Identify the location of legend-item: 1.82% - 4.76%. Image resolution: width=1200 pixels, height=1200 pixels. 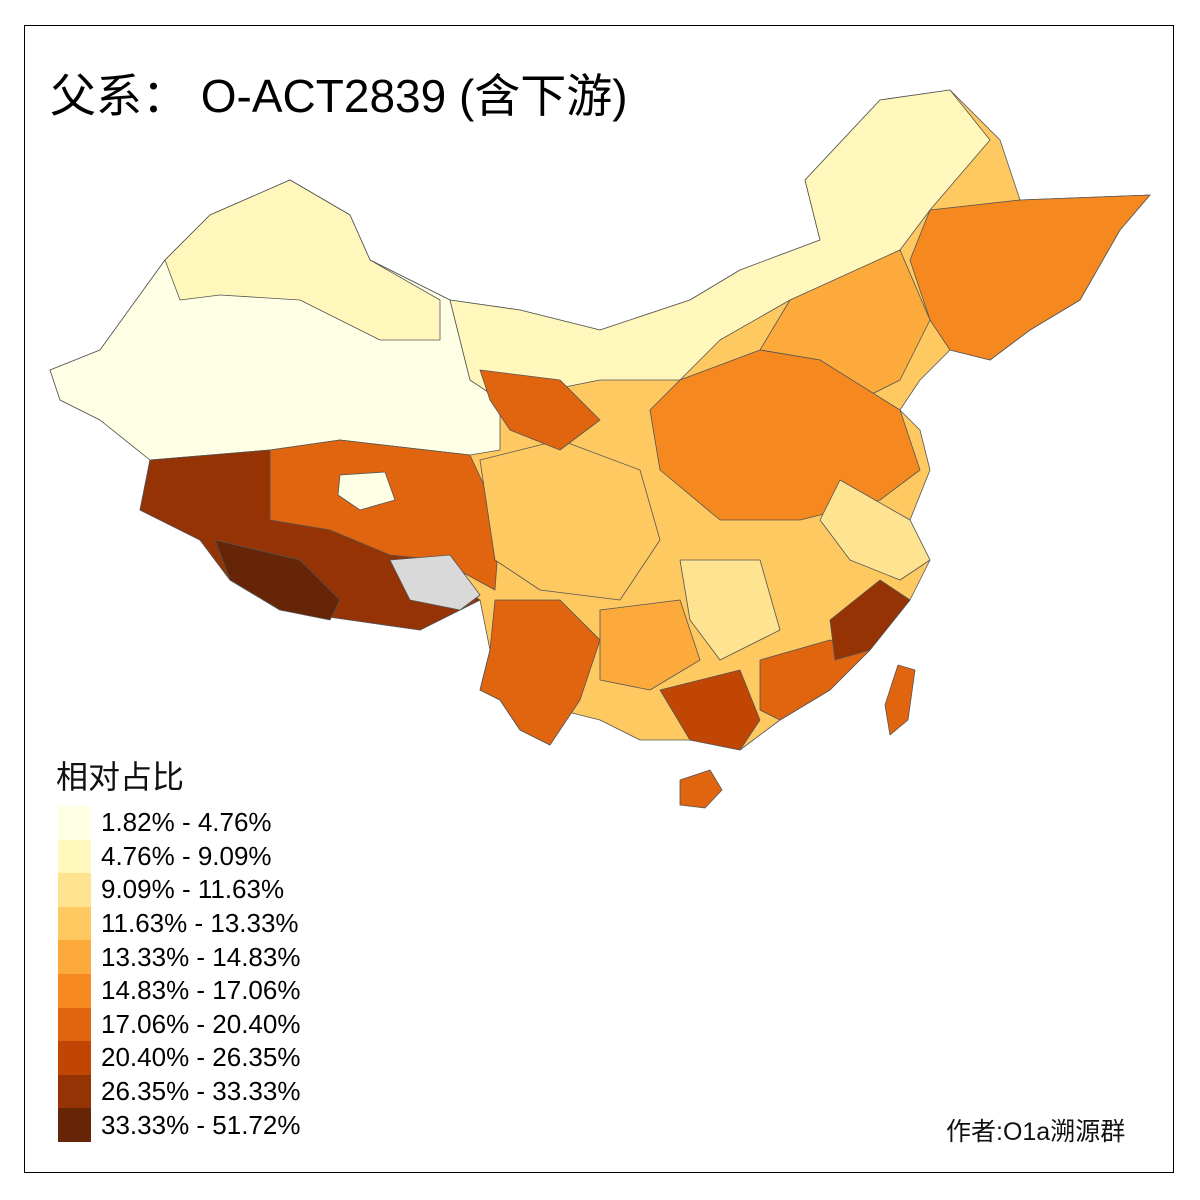
(179, 823).